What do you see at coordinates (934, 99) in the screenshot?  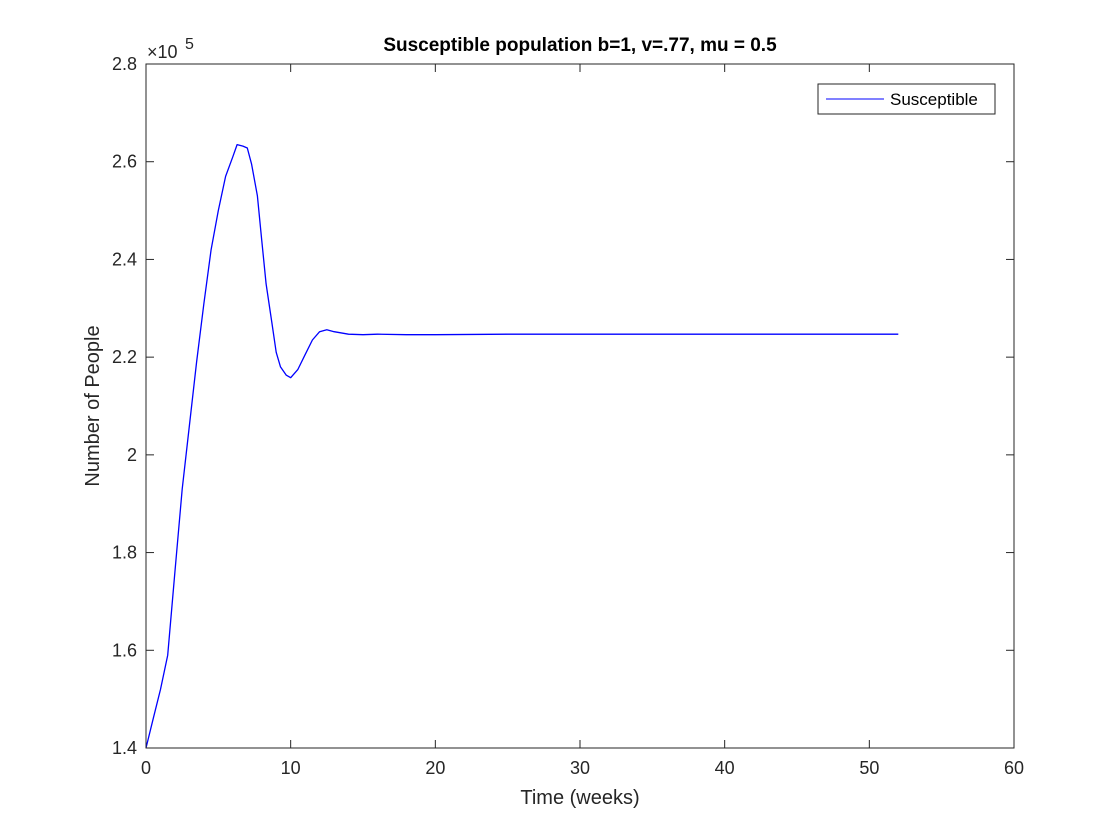 I see `legend-label: Susceptible` at bounding box center [934, 99].